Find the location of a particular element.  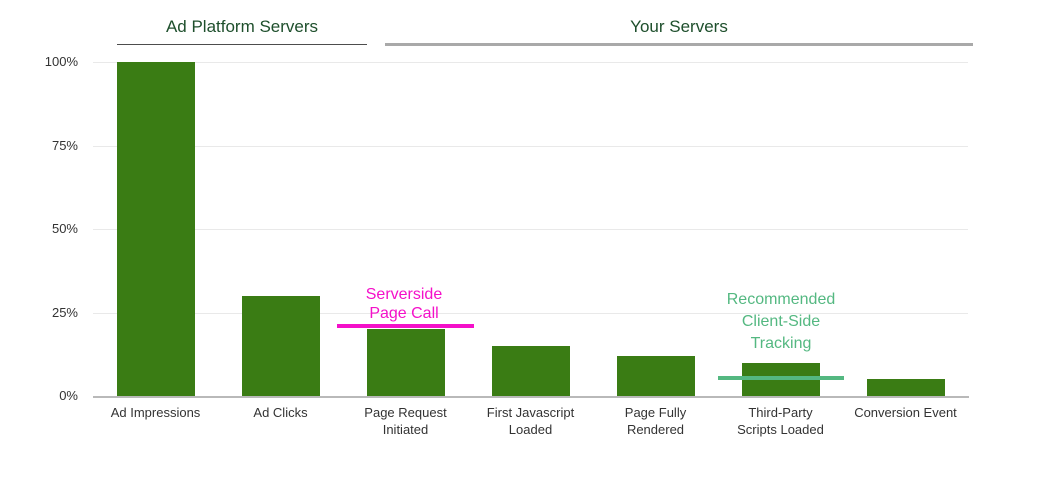

x-axis-label: Ad Clicks is located at coordinates (280, 412).